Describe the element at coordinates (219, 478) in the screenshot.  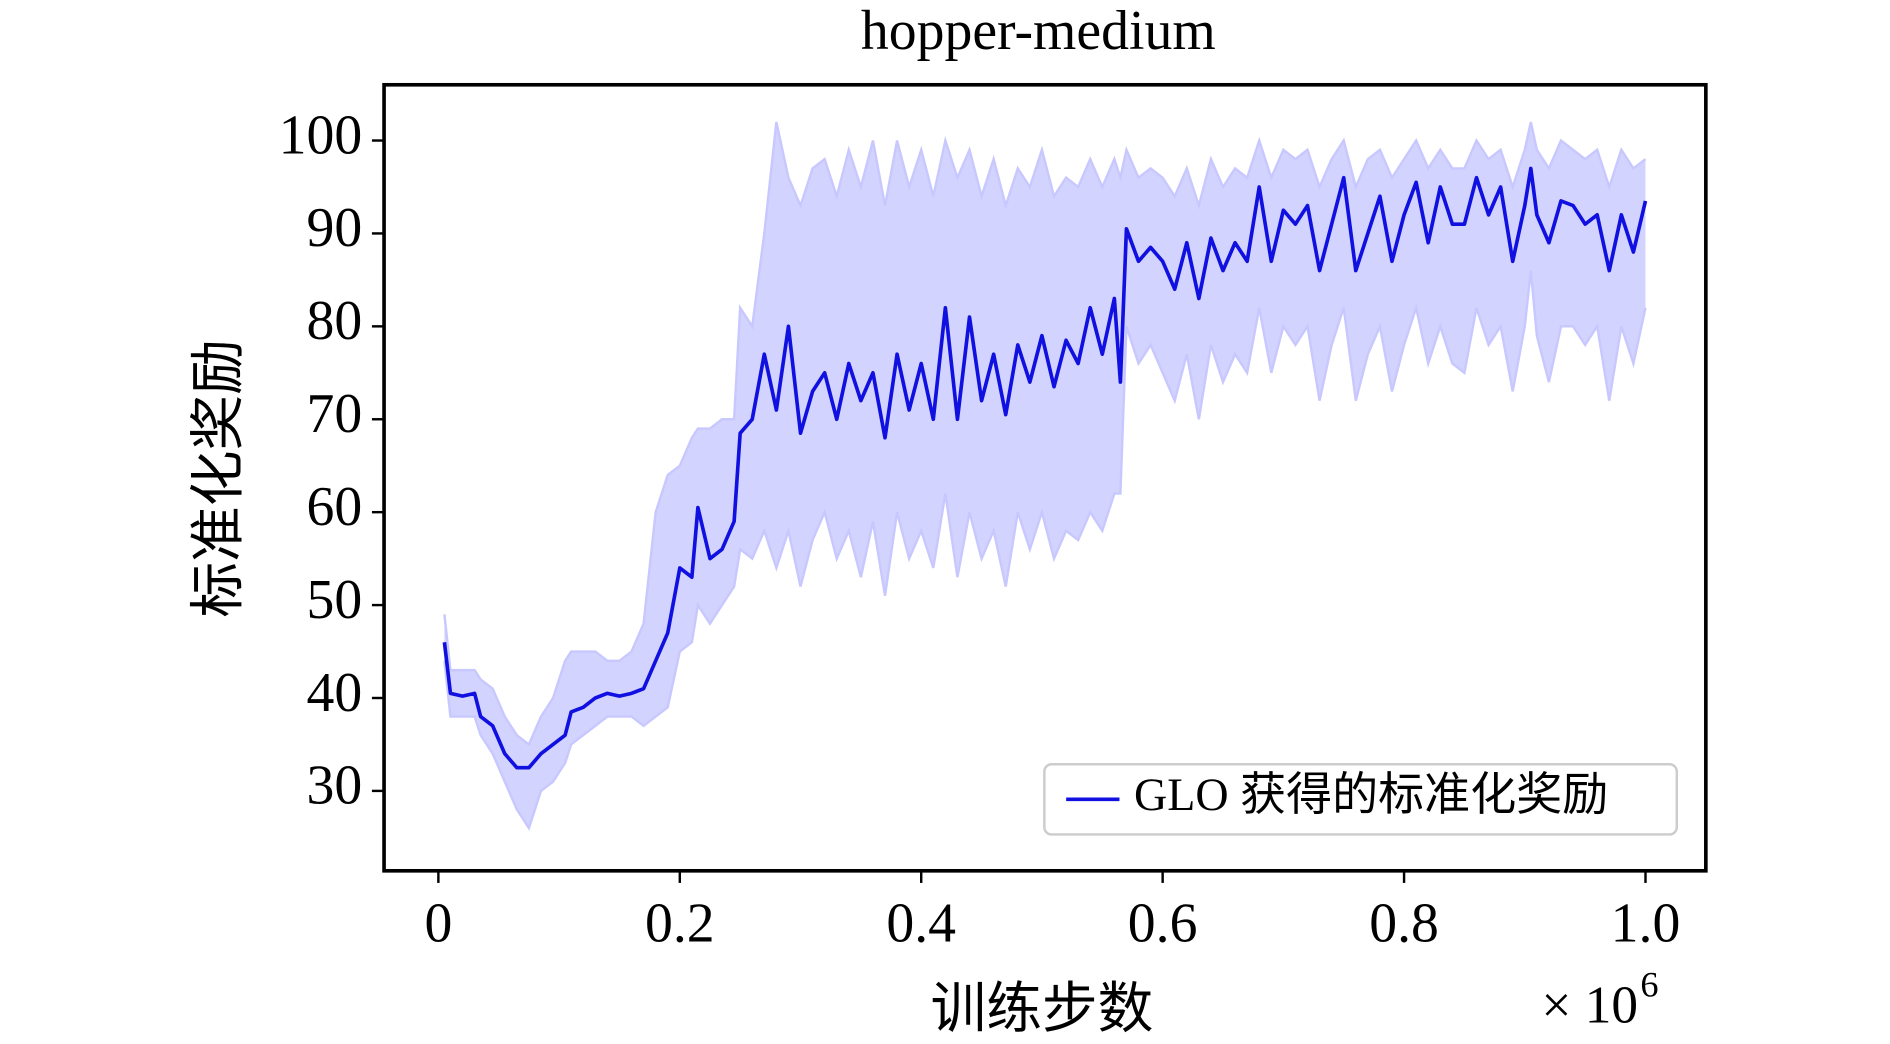
I see `y-axis-label: 标准化奖励` at that location.